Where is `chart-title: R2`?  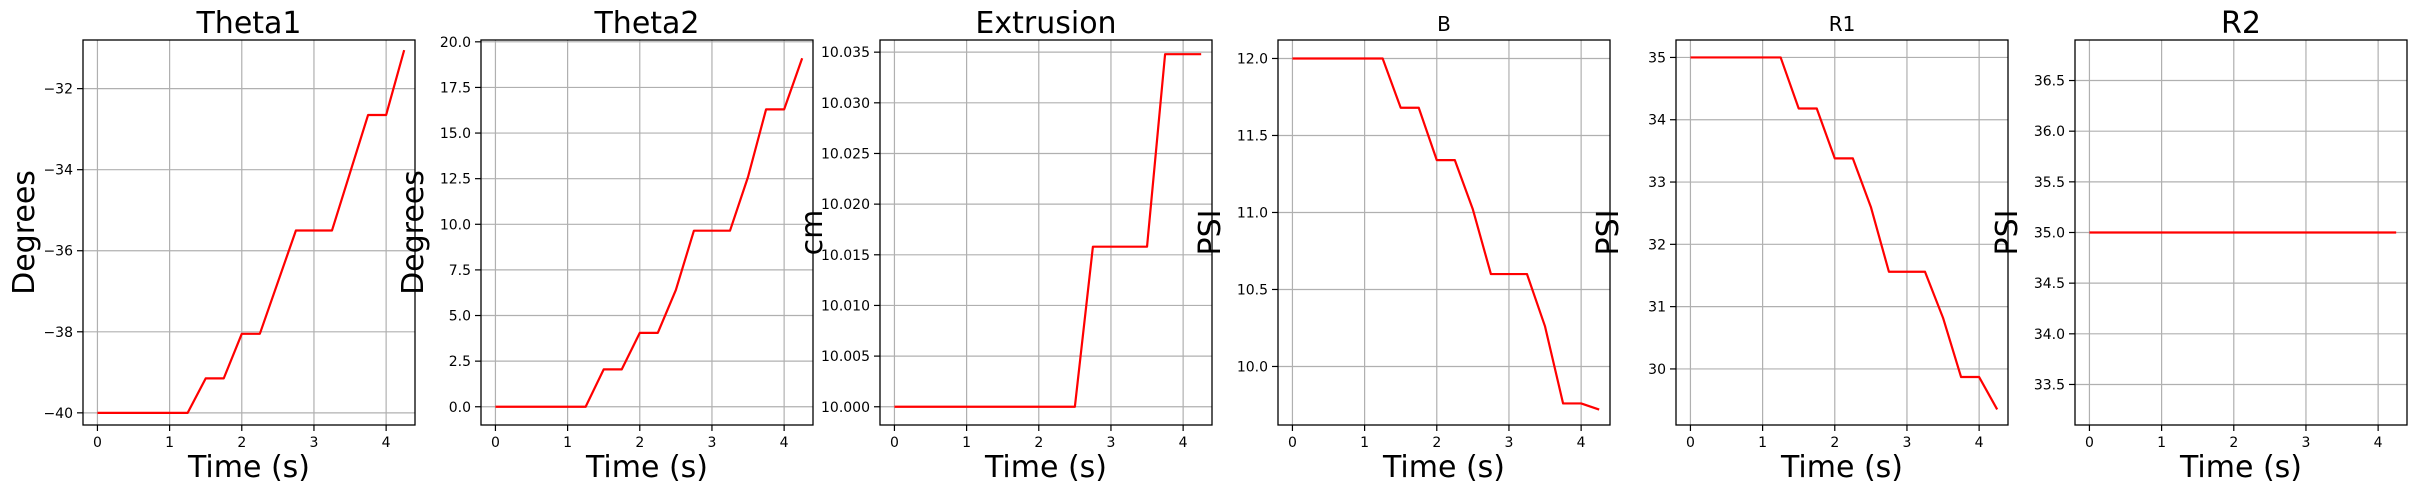 chart-title: R2 is located at coordinates (2241, 23).